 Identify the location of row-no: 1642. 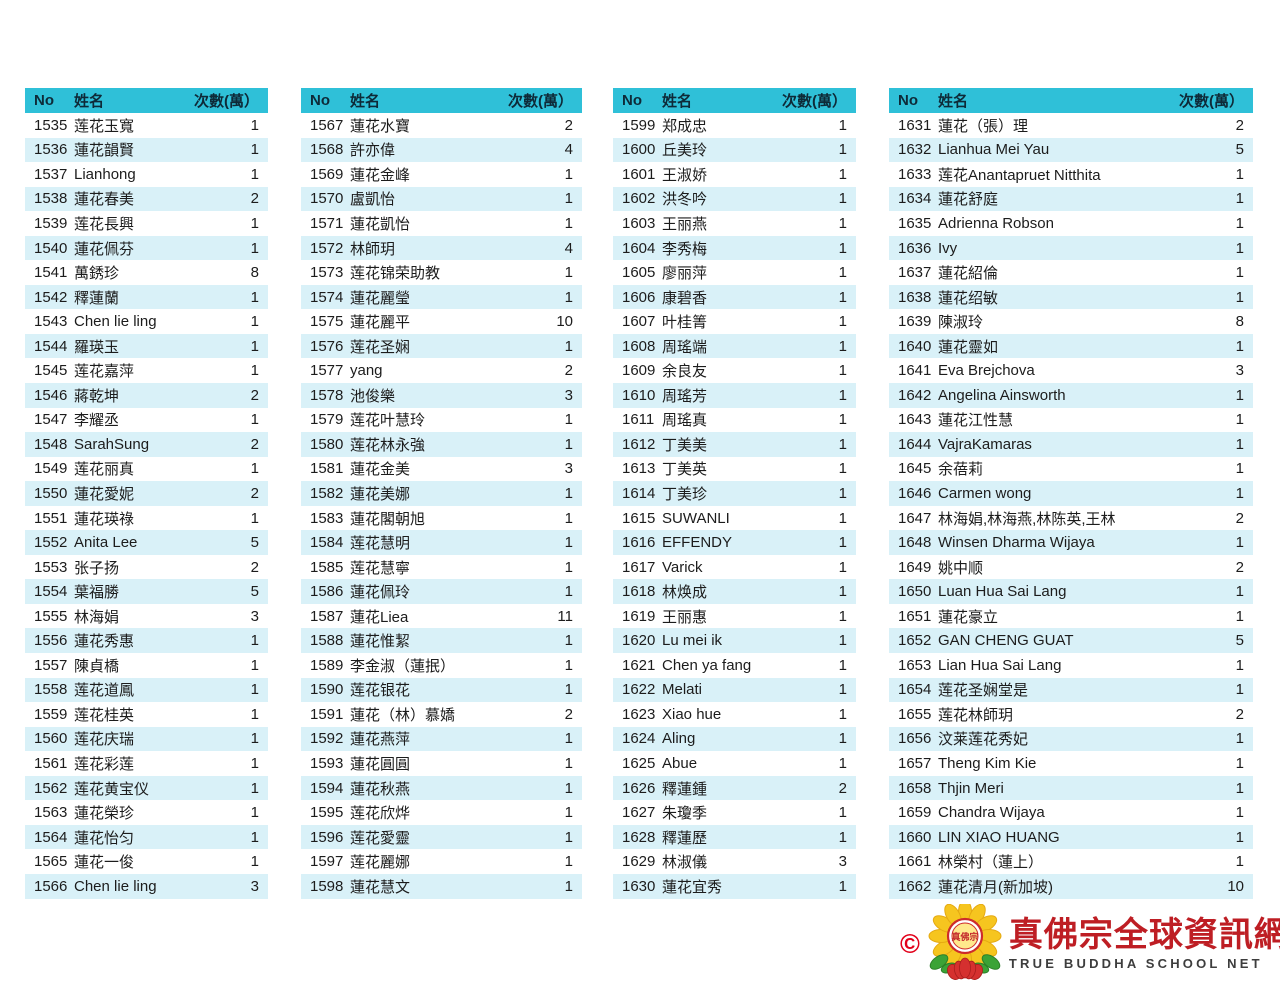
(915, 395).